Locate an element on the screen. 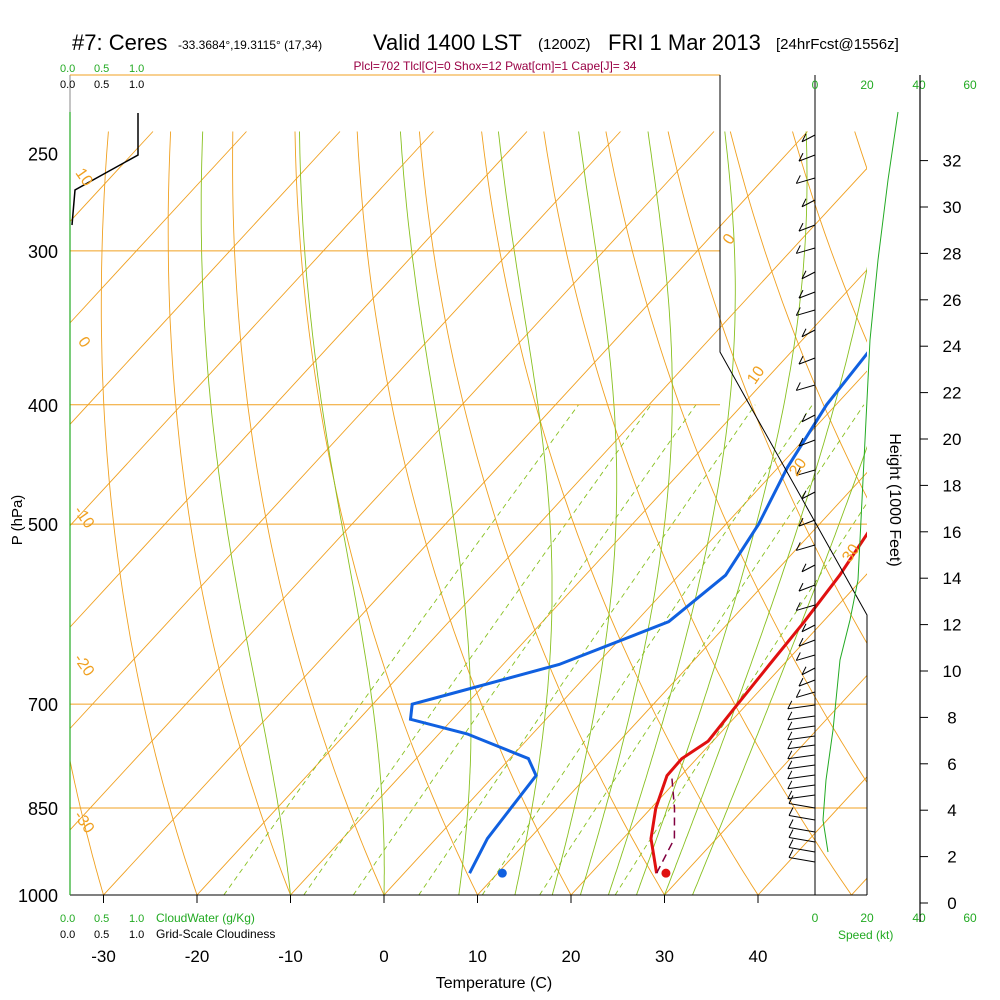 The width and height of the screenshot is (1000, 1000). temperature-tick-label: -30 is located at coordinates (103, 956).